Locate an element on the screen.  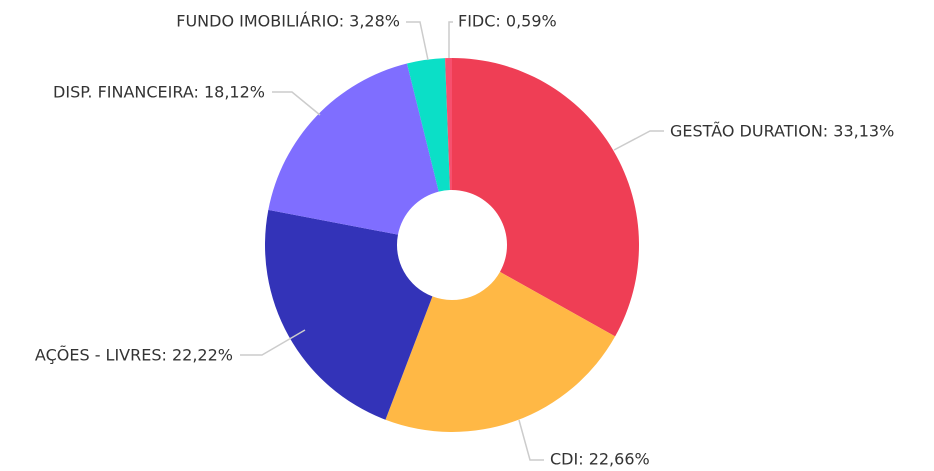
slice-label: FIDC: 0,59% is located at coordinates (507, 21).